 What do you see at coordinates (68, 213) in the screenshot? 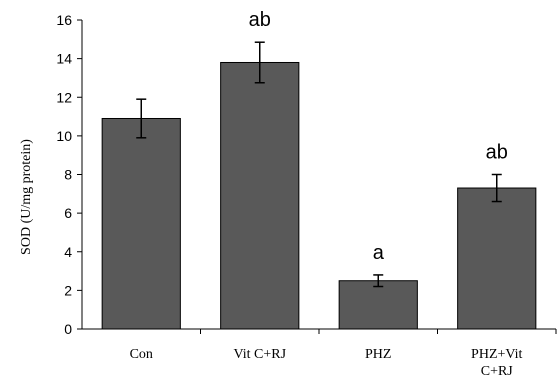
I see `y-tick-label: 6` at bounding box center [68, 213].